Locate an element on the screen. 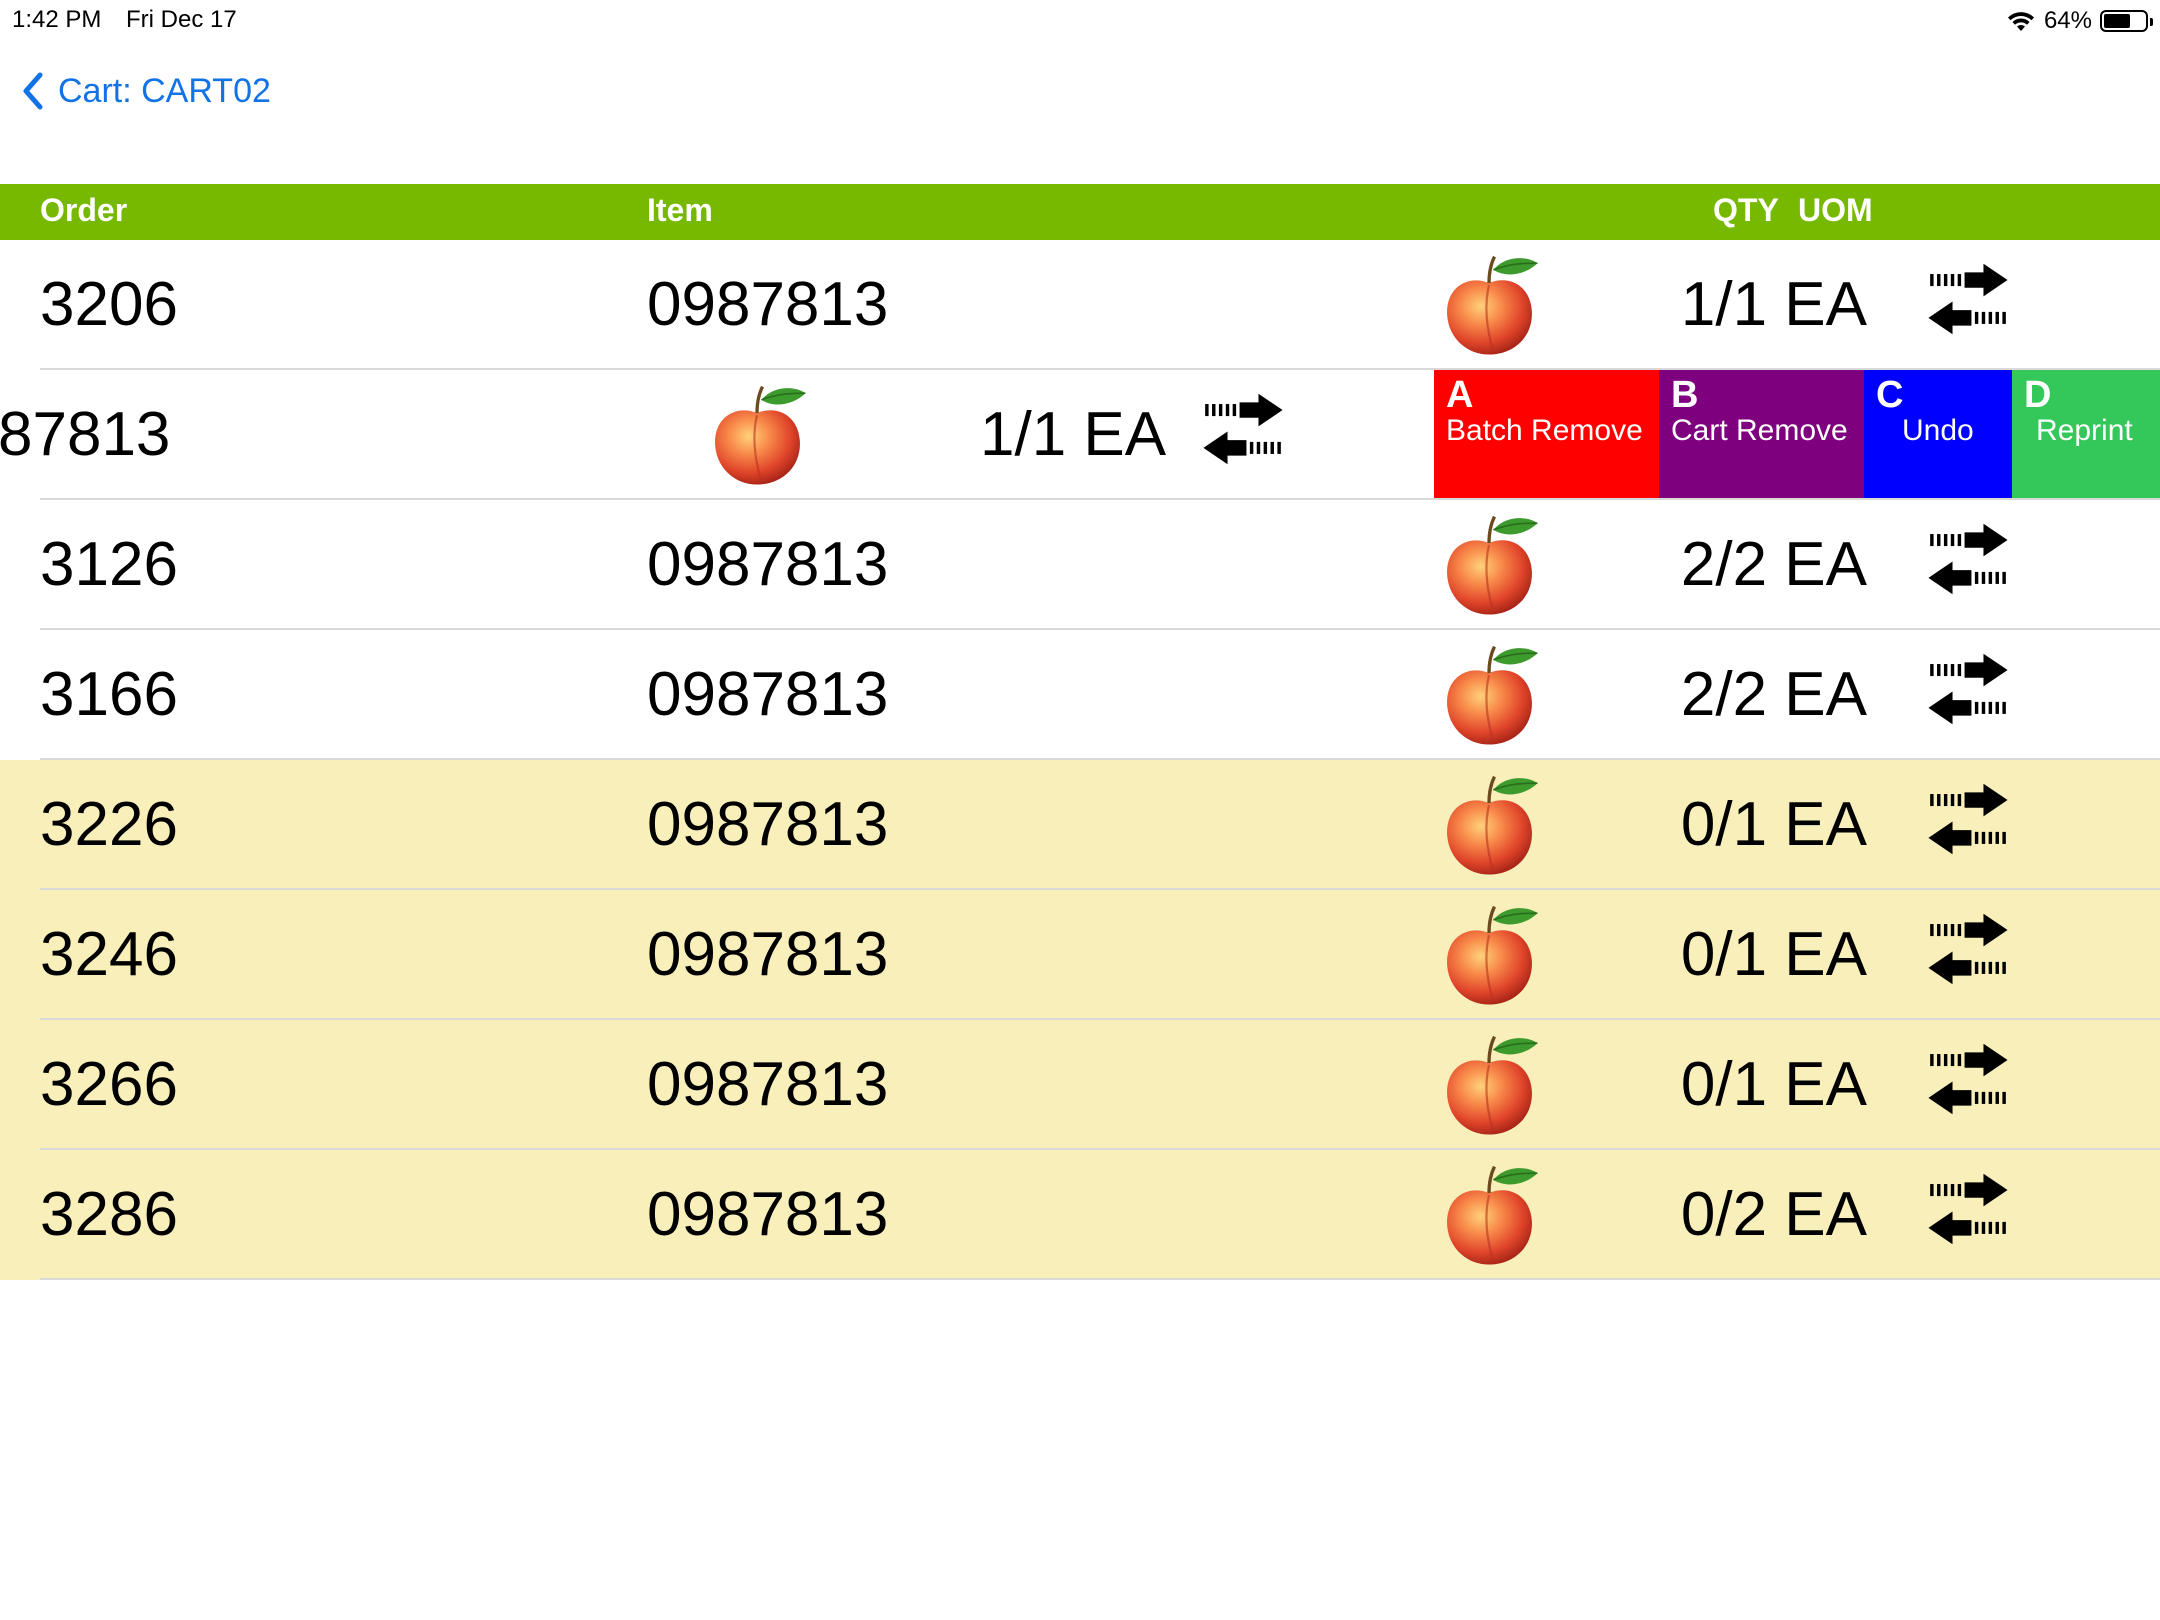 This screenshot has width=2160, height=1620. order-number: 3286 is located at coordinates (109, 1214).